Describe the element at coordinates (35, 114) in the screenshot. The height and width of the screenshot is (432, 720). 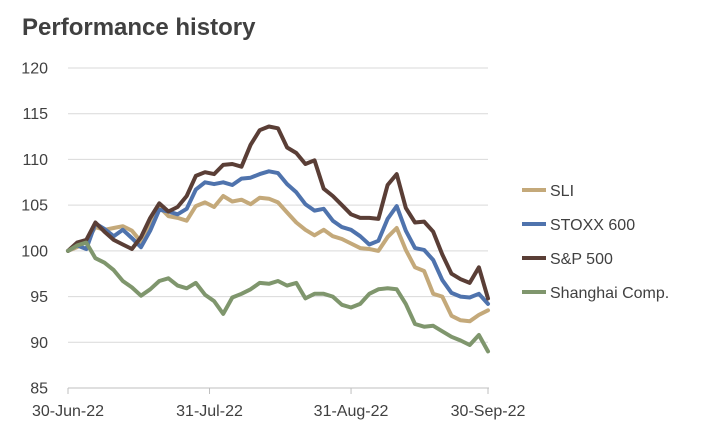
I see `y-tick-label: 115` at that location.